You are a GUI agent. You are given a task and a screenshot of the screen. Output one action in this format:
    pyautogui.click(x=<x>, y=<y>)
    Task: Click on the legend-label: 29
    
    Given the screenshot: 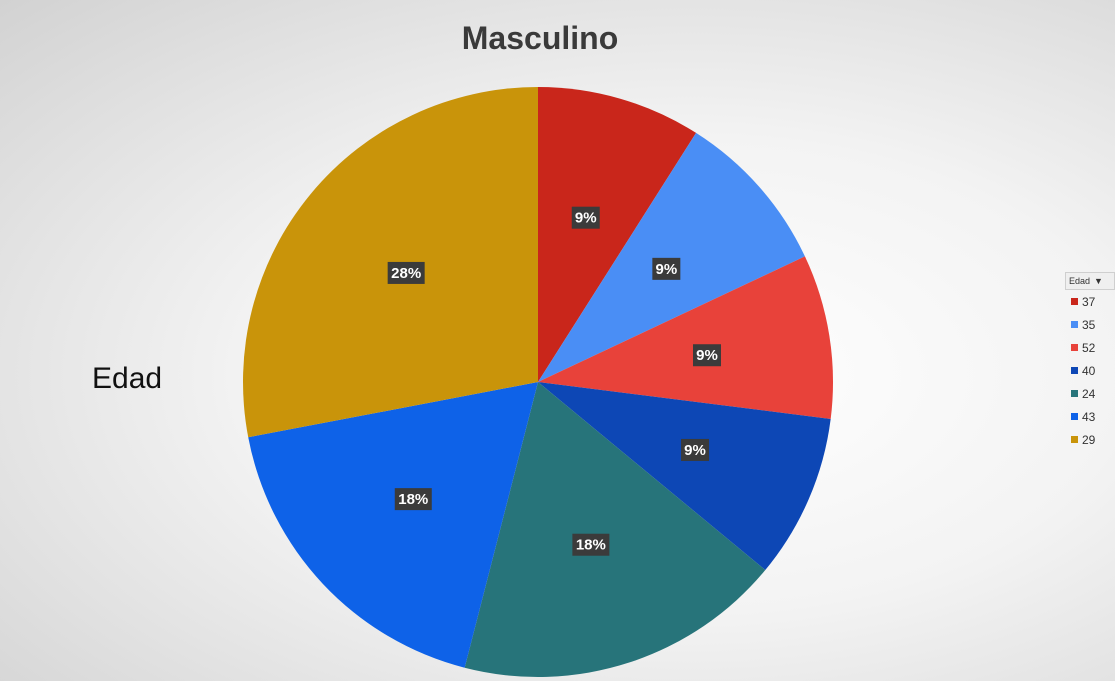 What is the action you would take?
    pyautogui.click(x=1089, y=439)
    